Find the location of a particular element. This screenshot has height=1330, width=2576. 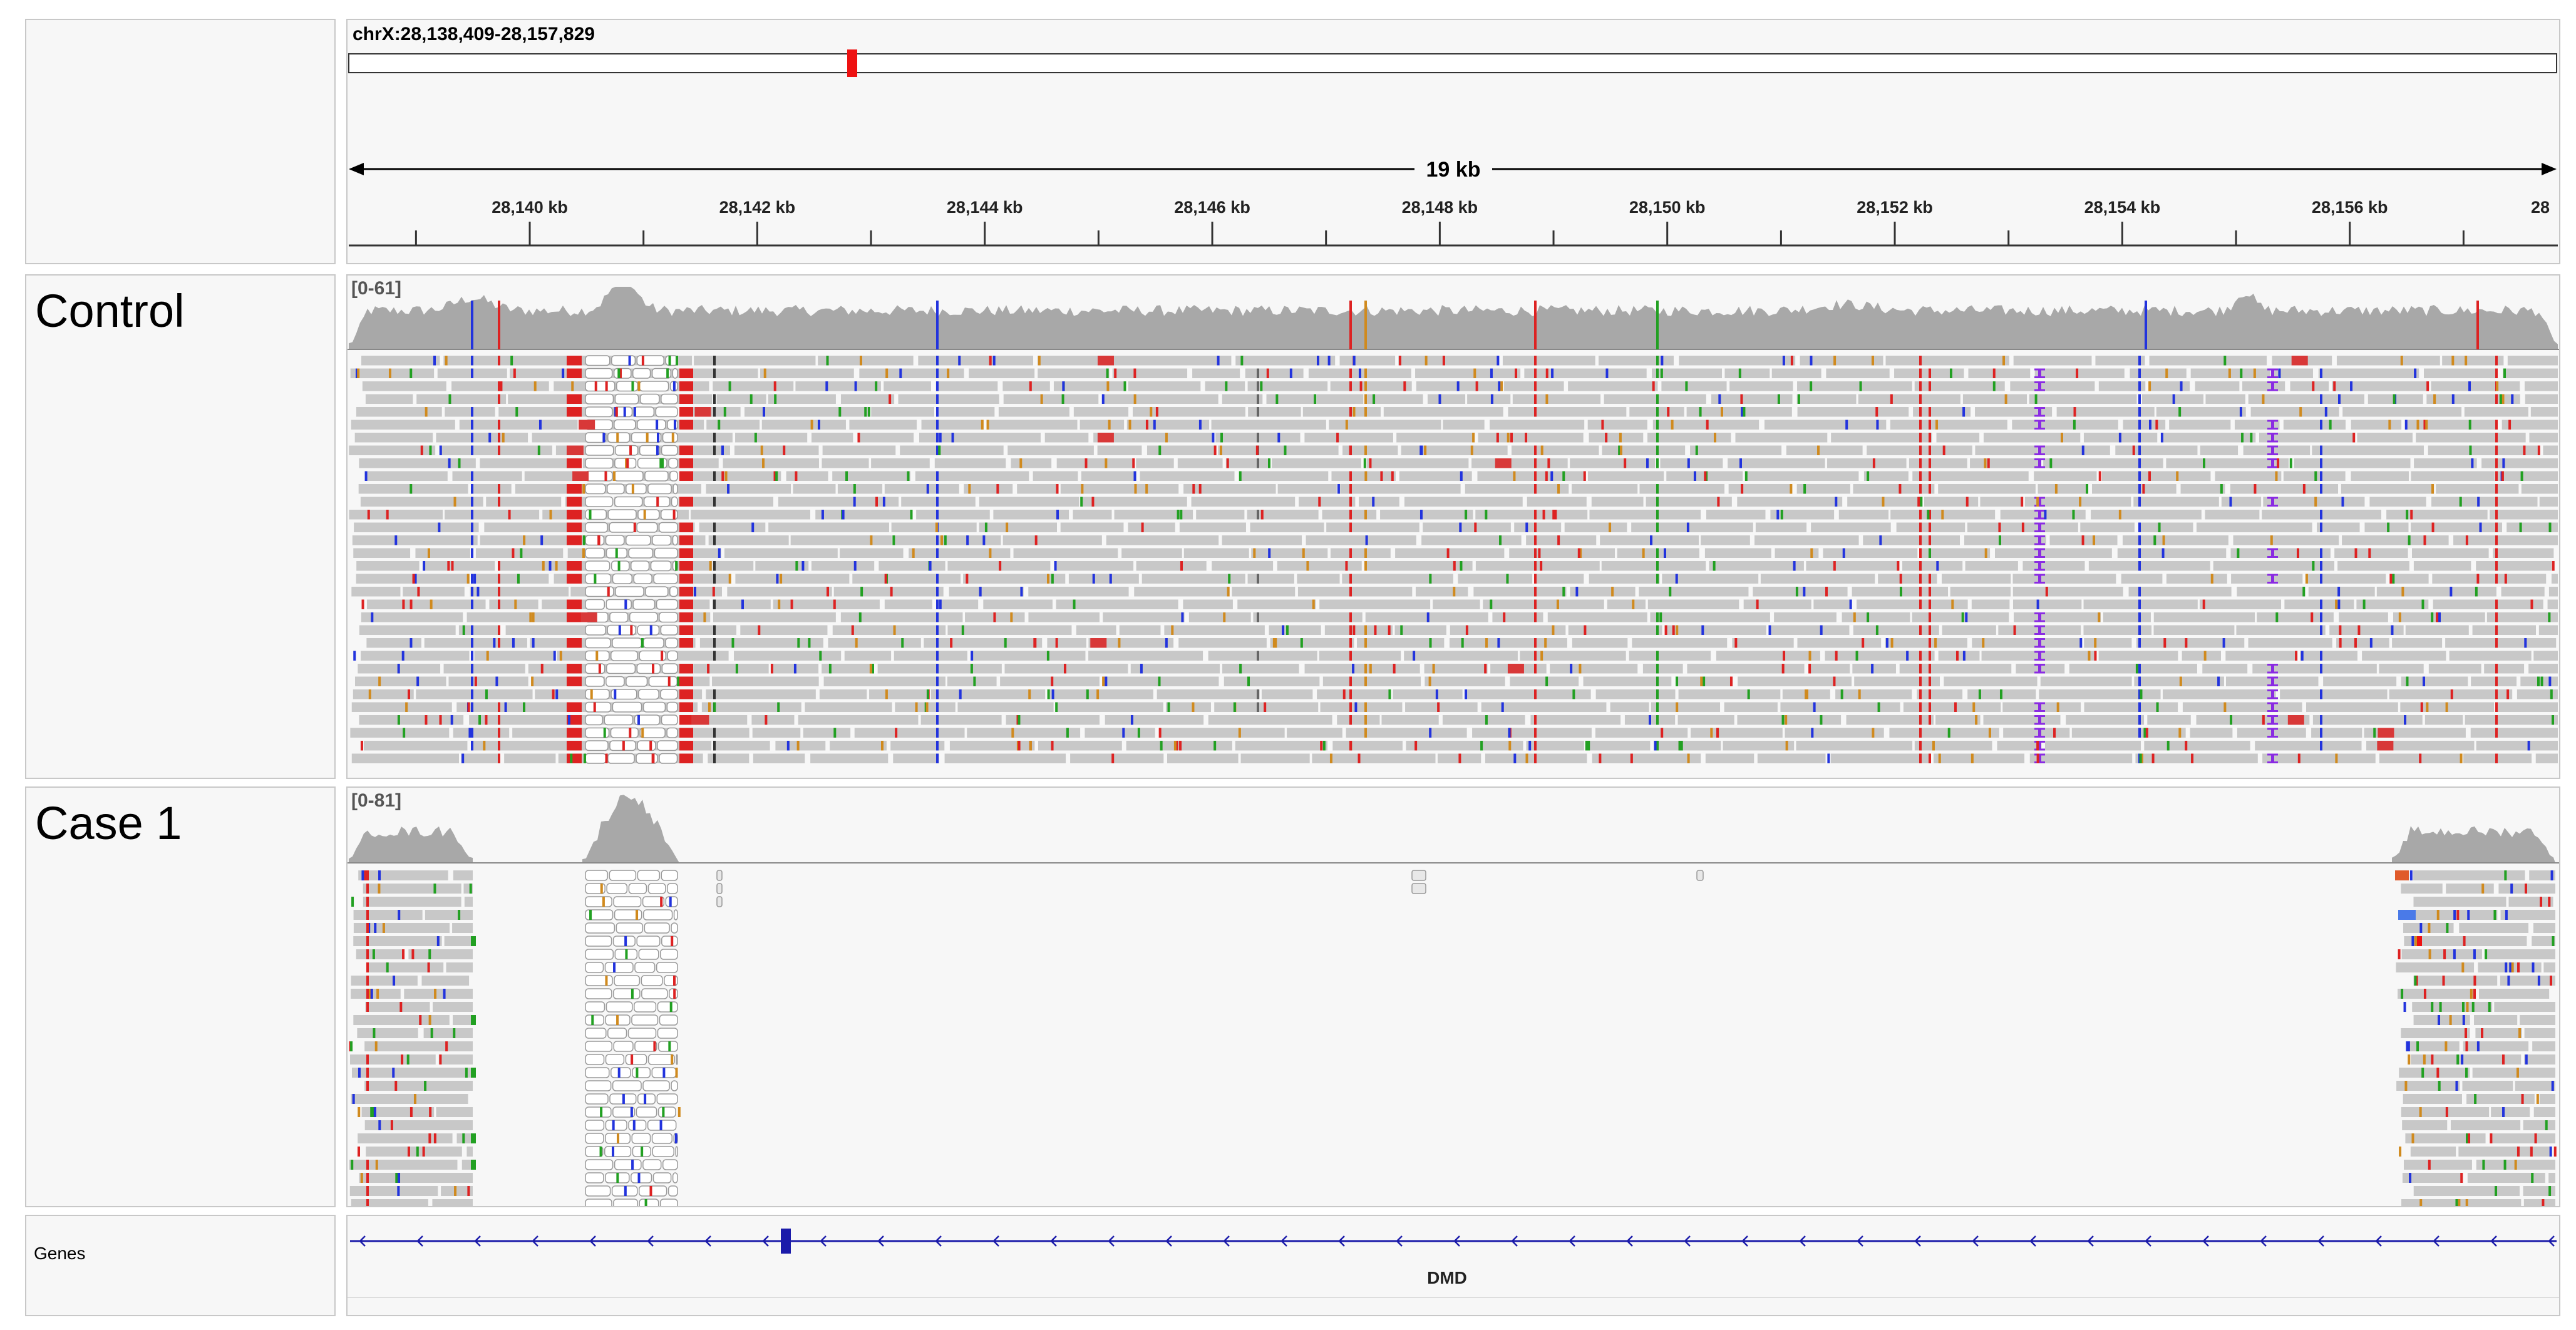

genes-data-panel: DMD is located at coordinates (1453, 1265).